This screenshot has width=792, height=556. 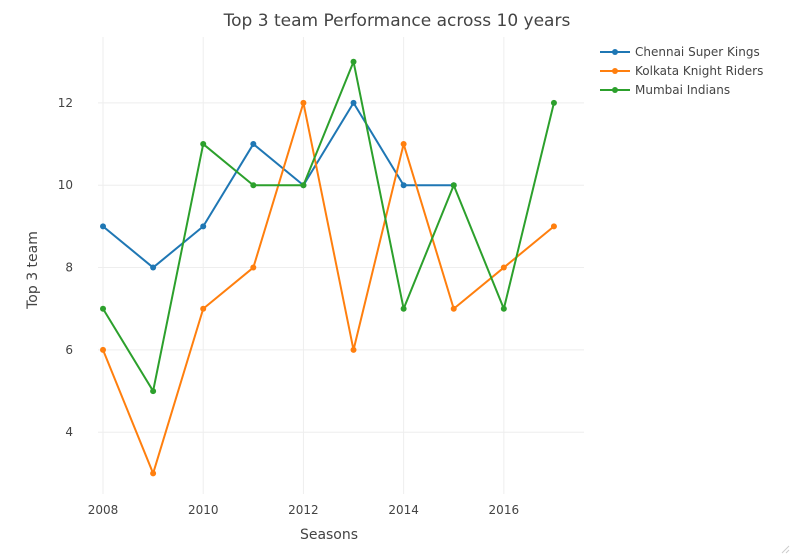 What do you see at coordinates (699, 71) in the screenshot?
I see `legend-label: Kolkata Knight Riders` at bounding box center [699, 71].